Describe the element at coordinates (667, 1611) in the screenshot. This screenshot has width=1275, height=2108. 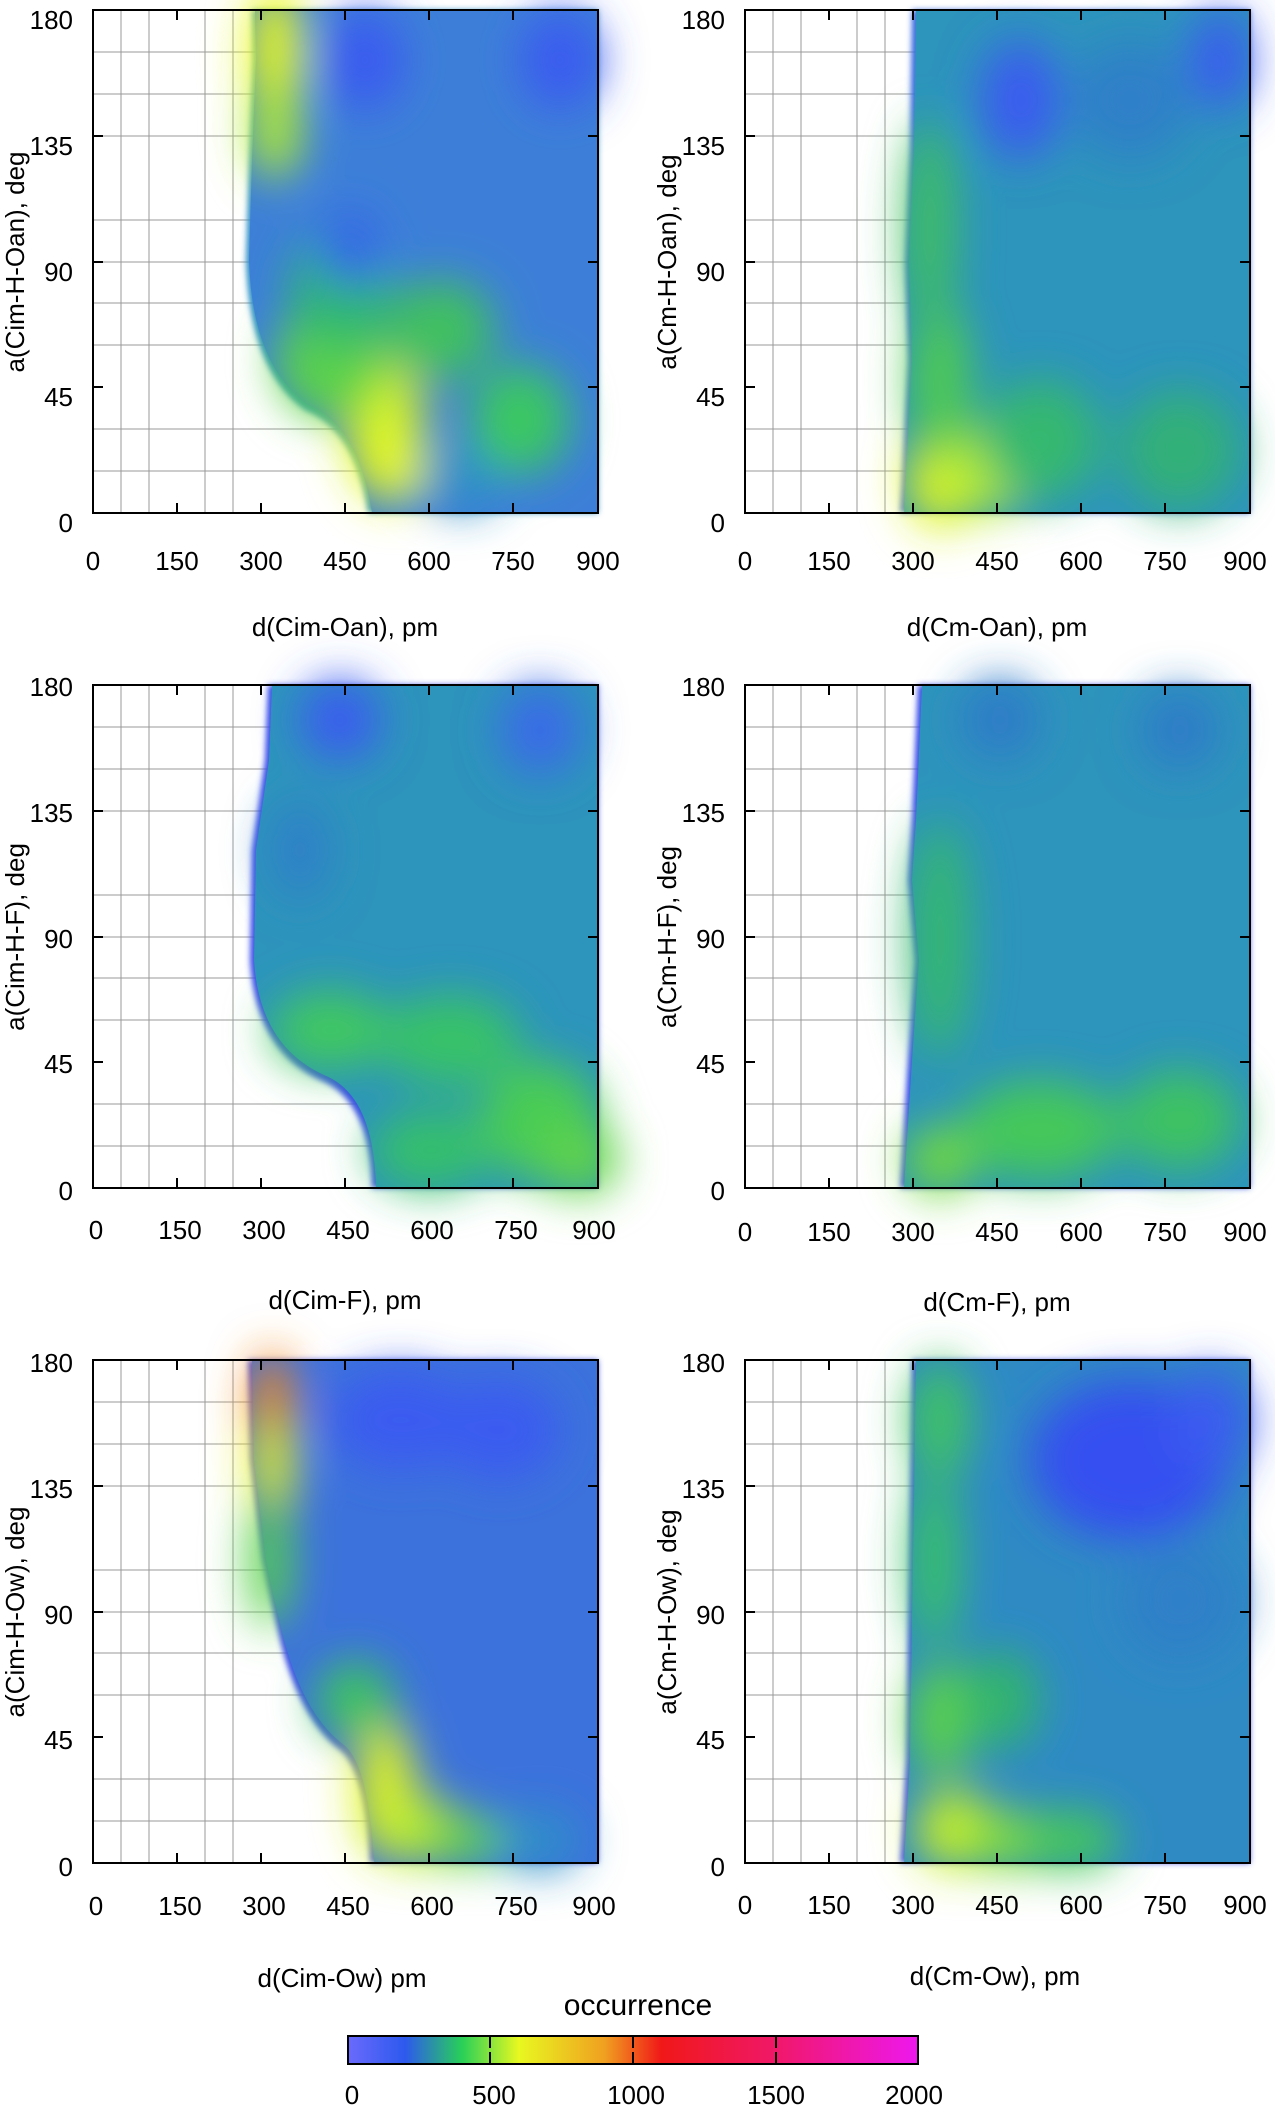
I see `y-axis-label: a(Cm-H-Ow), deg` at that location.